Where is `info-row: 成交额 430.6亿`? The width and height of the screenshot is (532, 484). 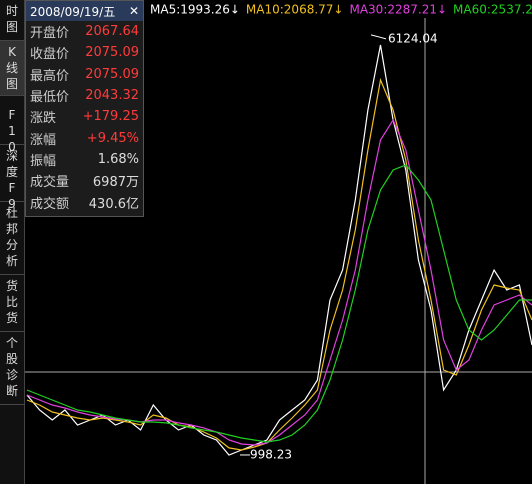
info-row: 成交额 430.6亿 is located at coordinates (84, 201).